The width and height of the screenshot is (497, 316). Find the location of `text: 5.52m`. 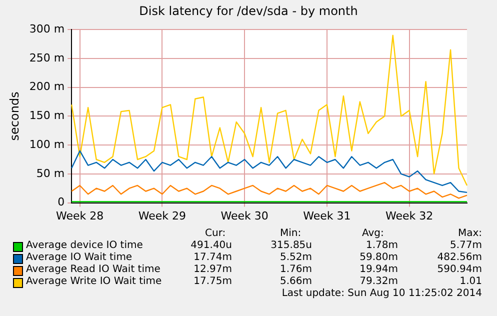

text: 5.52m is located at coordinates (296, 257).